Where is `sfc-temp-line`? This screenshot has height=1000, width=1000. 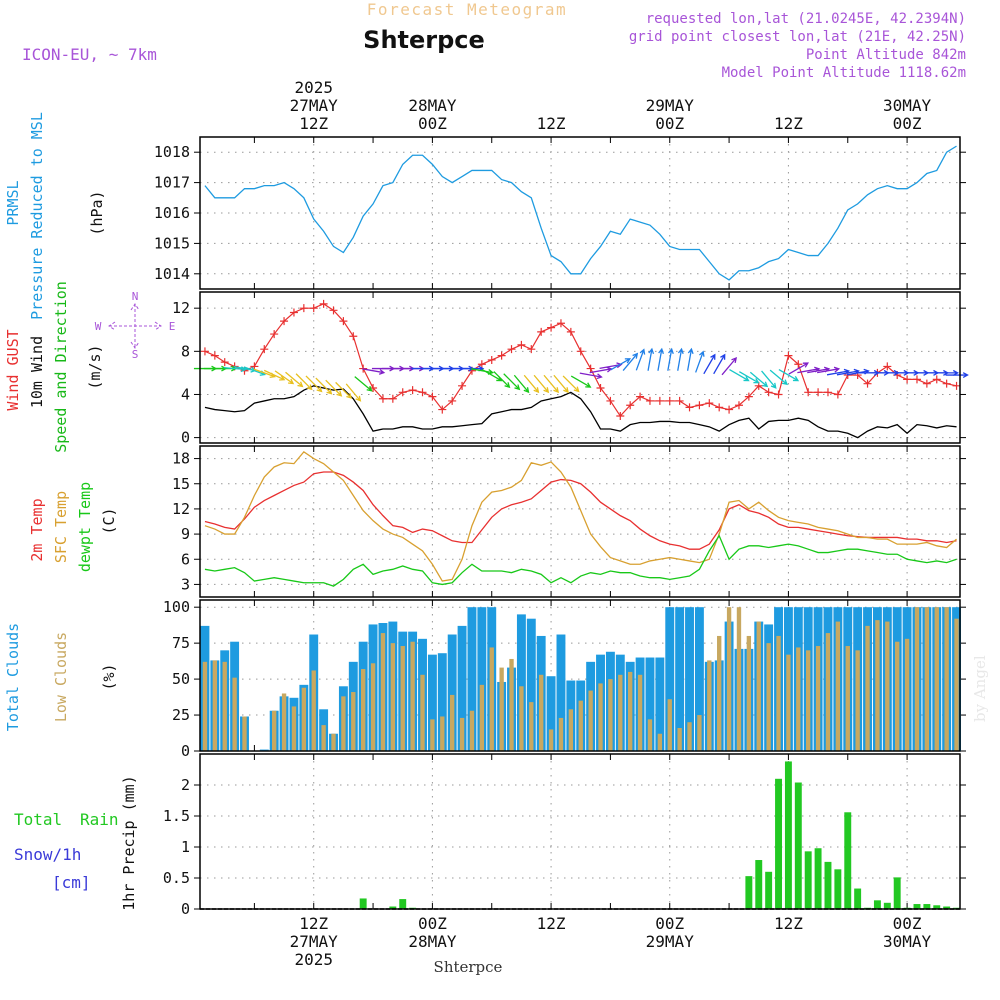
sfc-temp-line is located at coordinates (580, 516).